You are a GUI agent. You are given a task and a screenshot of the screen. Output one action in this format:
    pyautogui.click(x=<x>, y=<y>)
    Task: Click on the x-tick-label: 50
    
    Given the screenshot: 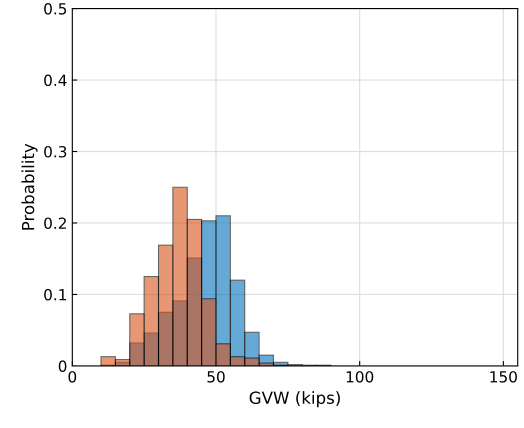 What is the action you would take?
    pyautogui.click(x=216, y=377)
    